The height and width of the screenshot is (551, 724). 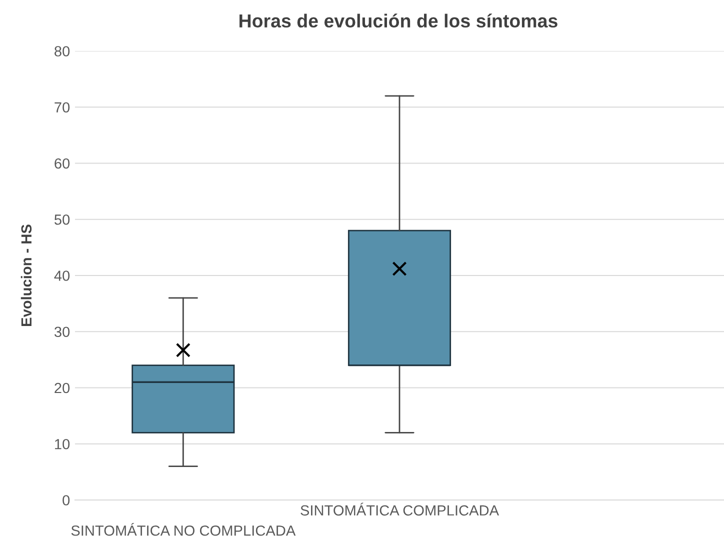 What do you see at coordinates (62, 444) in the screenshot?
I see `y-tick-label: 10` at bounding box center [62, 444].